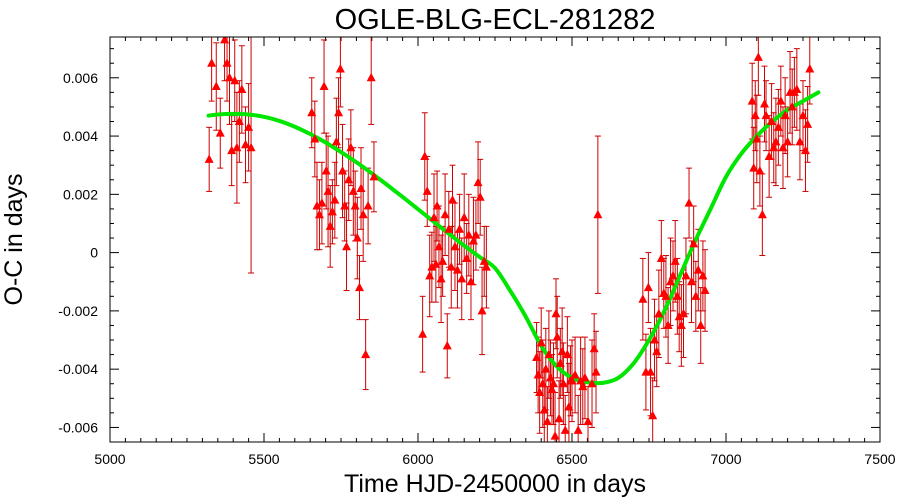 The height and width of the screenshot is (500, 900). I want to click on x-tick-label: 7000, so click(725, 459).